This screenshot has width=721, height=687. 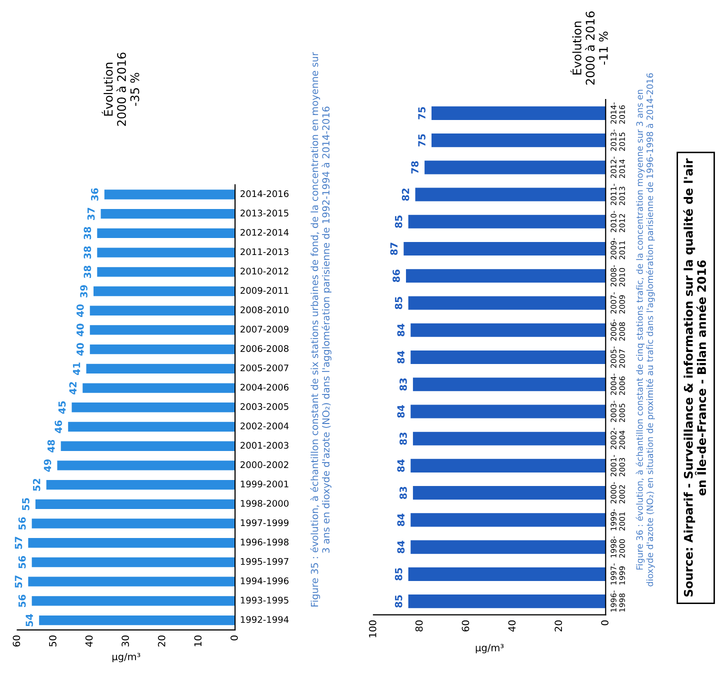 I want to click on data-label: 86, so click(x=396, y=276).